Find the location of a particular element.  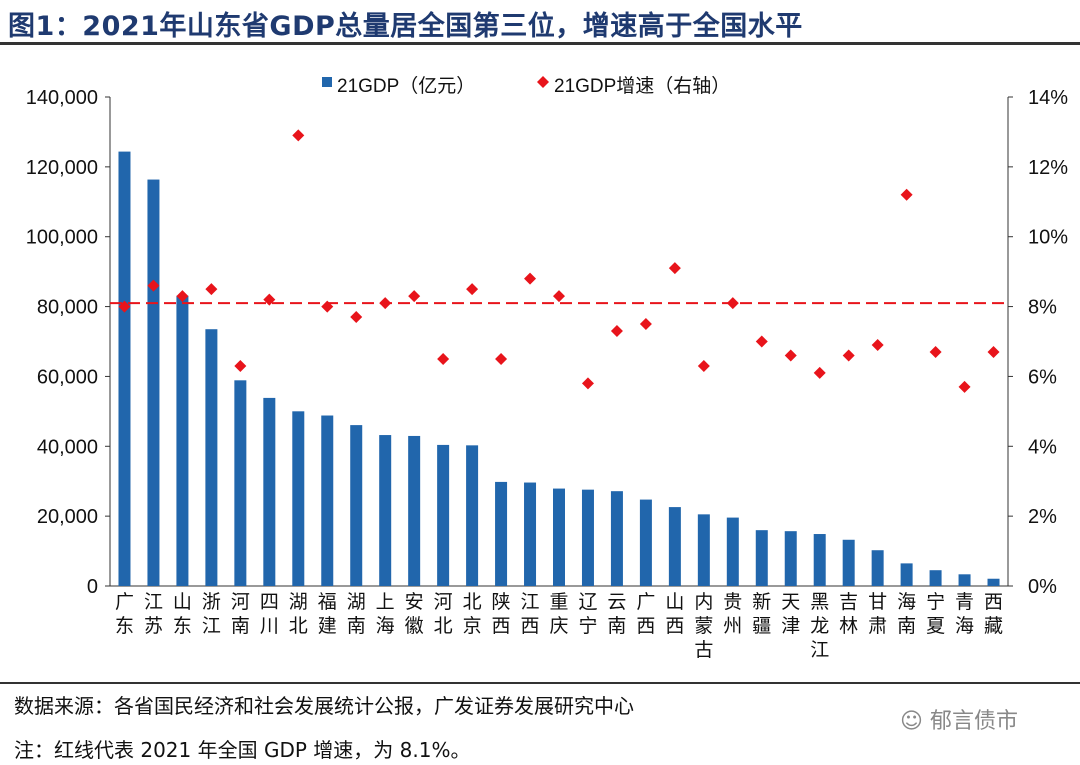

growth-point-江苏 is located at coordinates (153, 285).